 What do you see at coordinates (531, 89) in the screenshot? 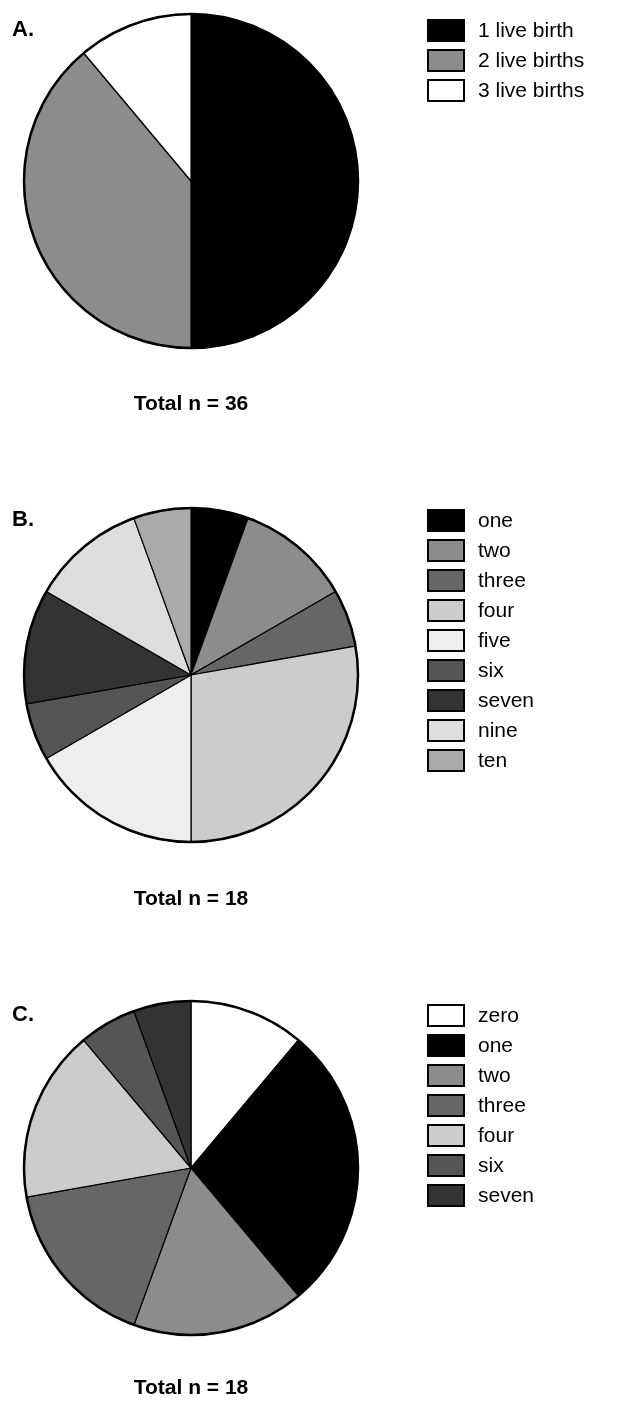
I see `legend-label: 3 live births` at bounding box center [531, 89].